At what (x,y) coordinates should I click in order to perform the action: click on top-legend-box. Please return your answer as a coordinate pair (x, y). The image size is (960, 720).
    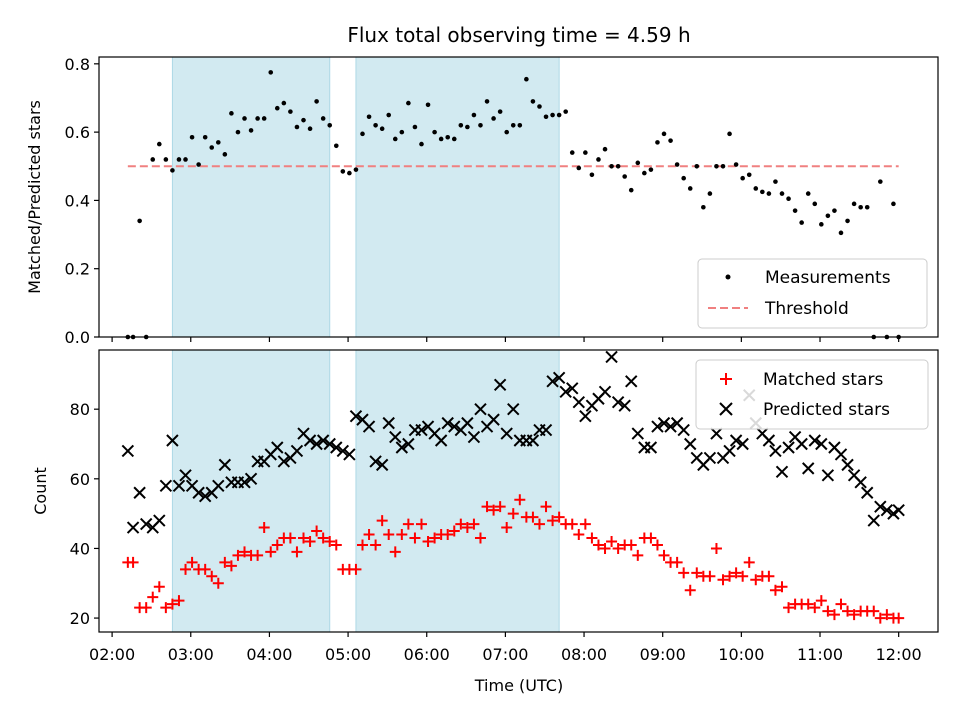
    Looking at the image, I should click on (812, 293).